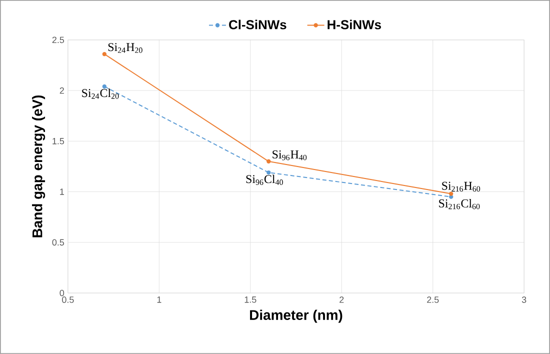 Image resolution: width=550 pixels, height=354 pixels. What do you see at coordinates (58, 242) in the screenshot?
I see `y-tick-label: 0.5` at bounding box center [58, 242].